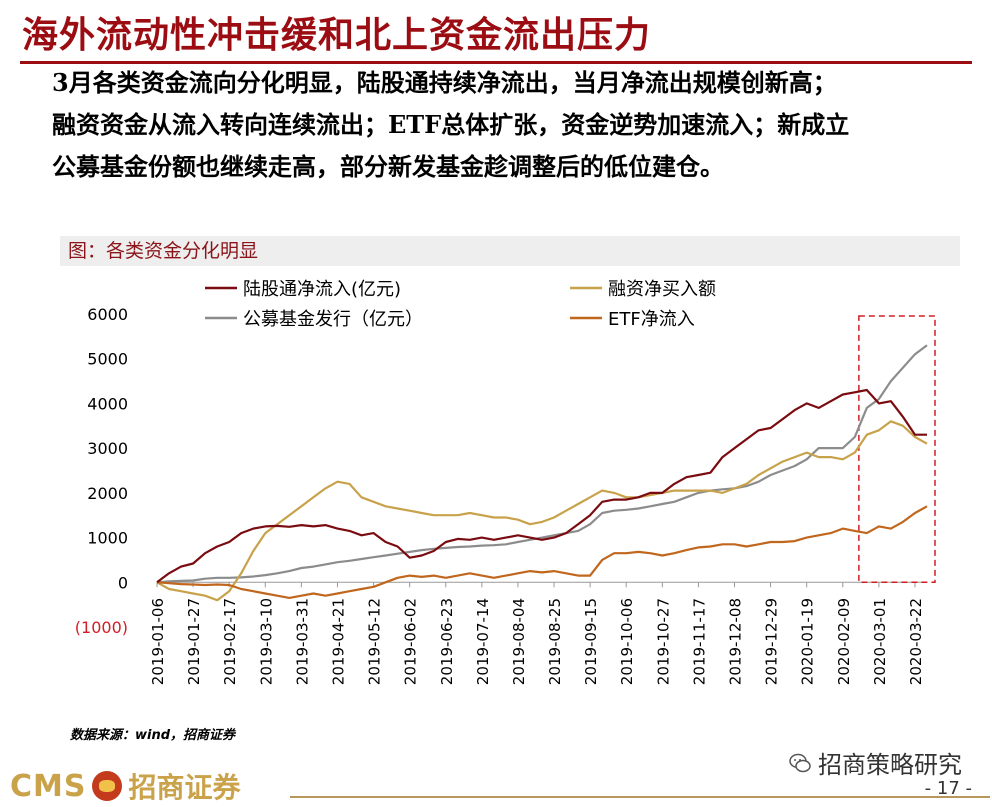 Image resolution: width=992 pixels, height=807 pixels. I want to click on y-tick-label: 5000, so click(107, 359).